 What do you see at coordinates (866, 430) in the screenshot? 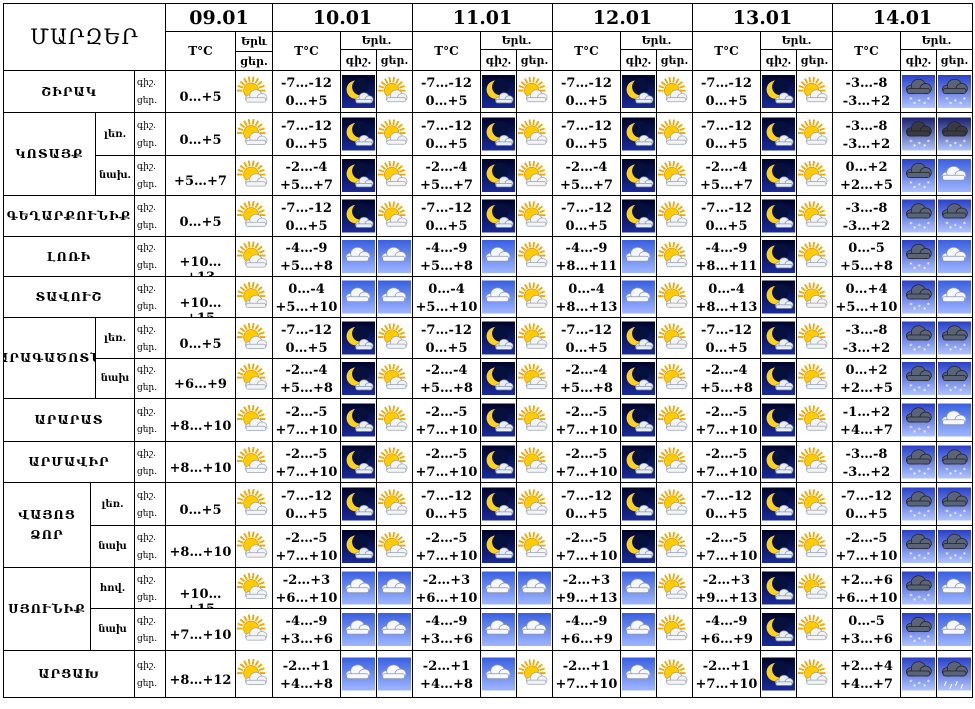
I see `day-temp: +4…+7` at bounding box center [866, 430].